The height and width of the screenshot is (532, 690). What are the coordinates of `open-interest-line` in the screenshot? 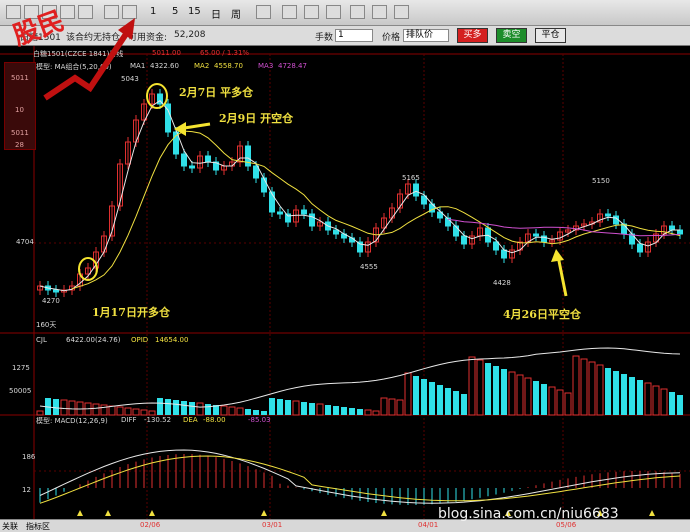 It's located at (360, 378).